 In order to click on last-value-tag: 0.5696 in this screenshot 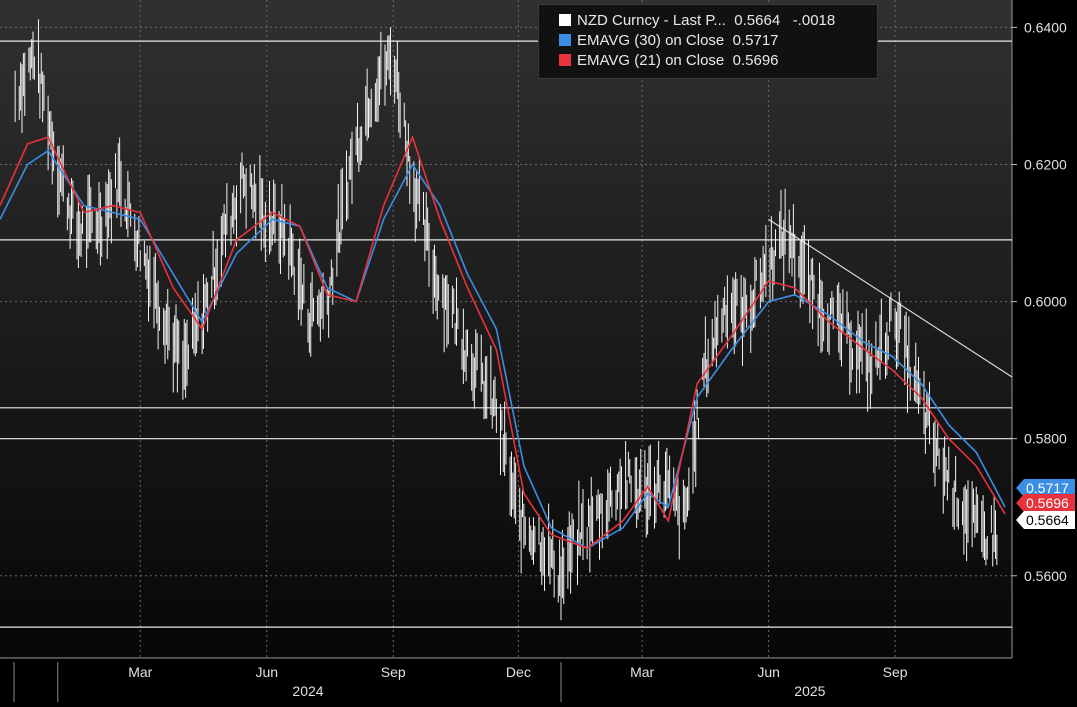, I will do `click(1045, 503)`.